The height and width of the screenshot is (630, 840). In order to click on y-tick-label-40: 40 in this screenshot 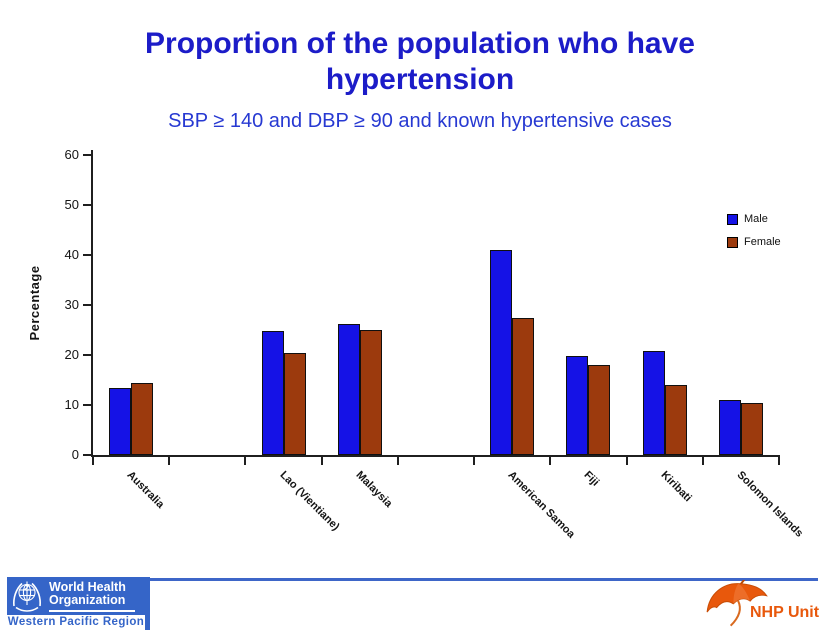, I will do `click(71, 254)`.